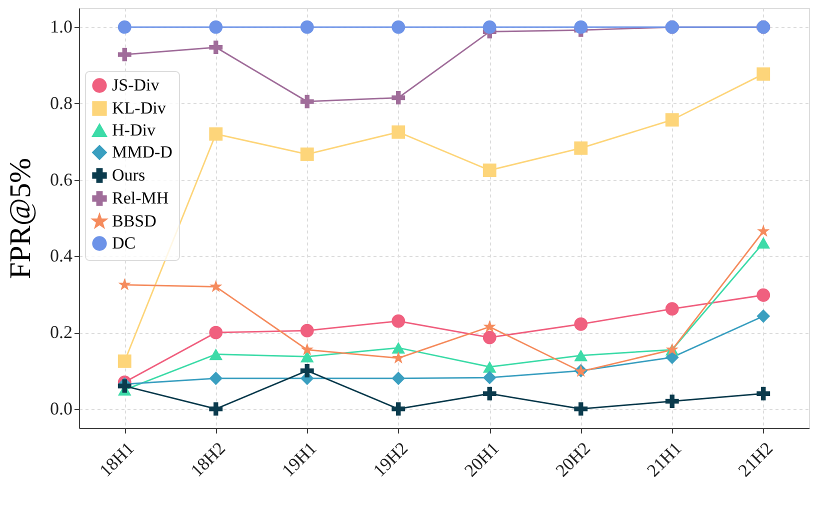 Image resolution: width=838 pixels, height=505 pixels. What do you see at coordinates (129, 175) in the screenshot?
I see `legend-label: Ours` at bounding box center [129, 175].